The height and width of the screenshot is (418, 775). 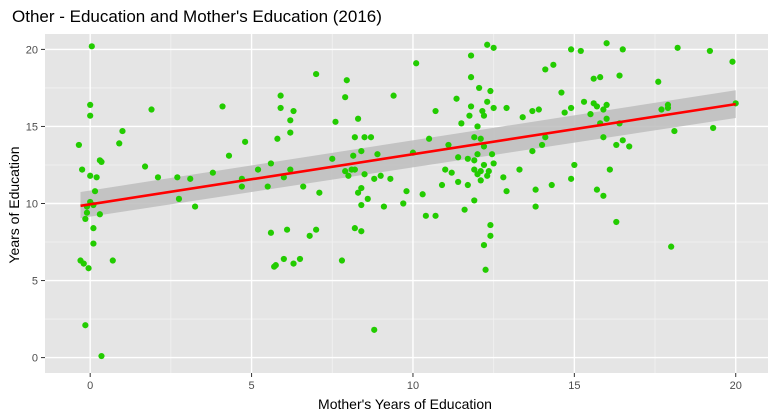 I want to click on y-tick-label: 20, so click(x=32, y=50).